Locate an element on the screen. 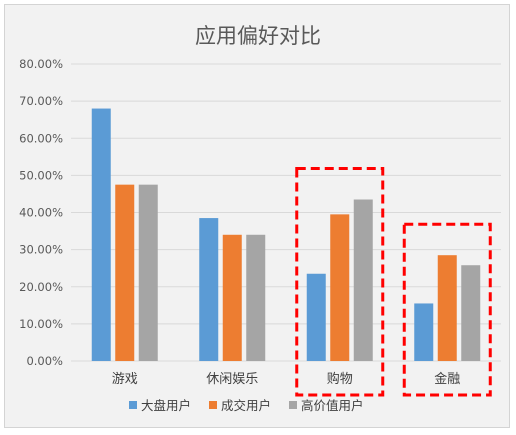 Image resolution: width=516 pixels, height=435 pixels. x-category-label: 购物 is located at coordinates (340, 379).